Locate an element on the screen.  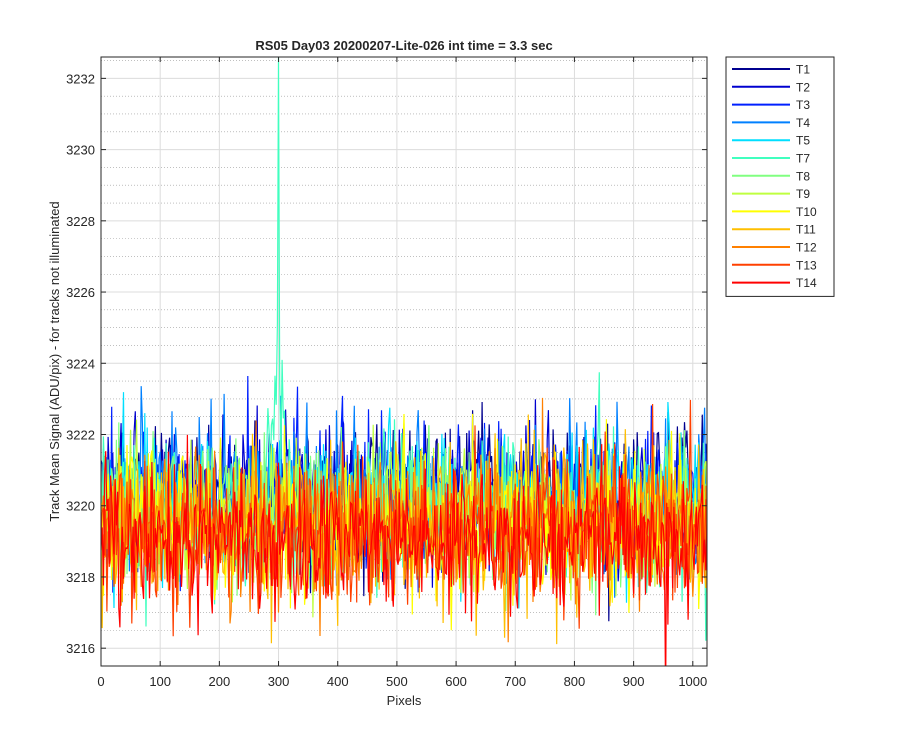
y-tick-label: 3218 is located at coordinates (80, 577).